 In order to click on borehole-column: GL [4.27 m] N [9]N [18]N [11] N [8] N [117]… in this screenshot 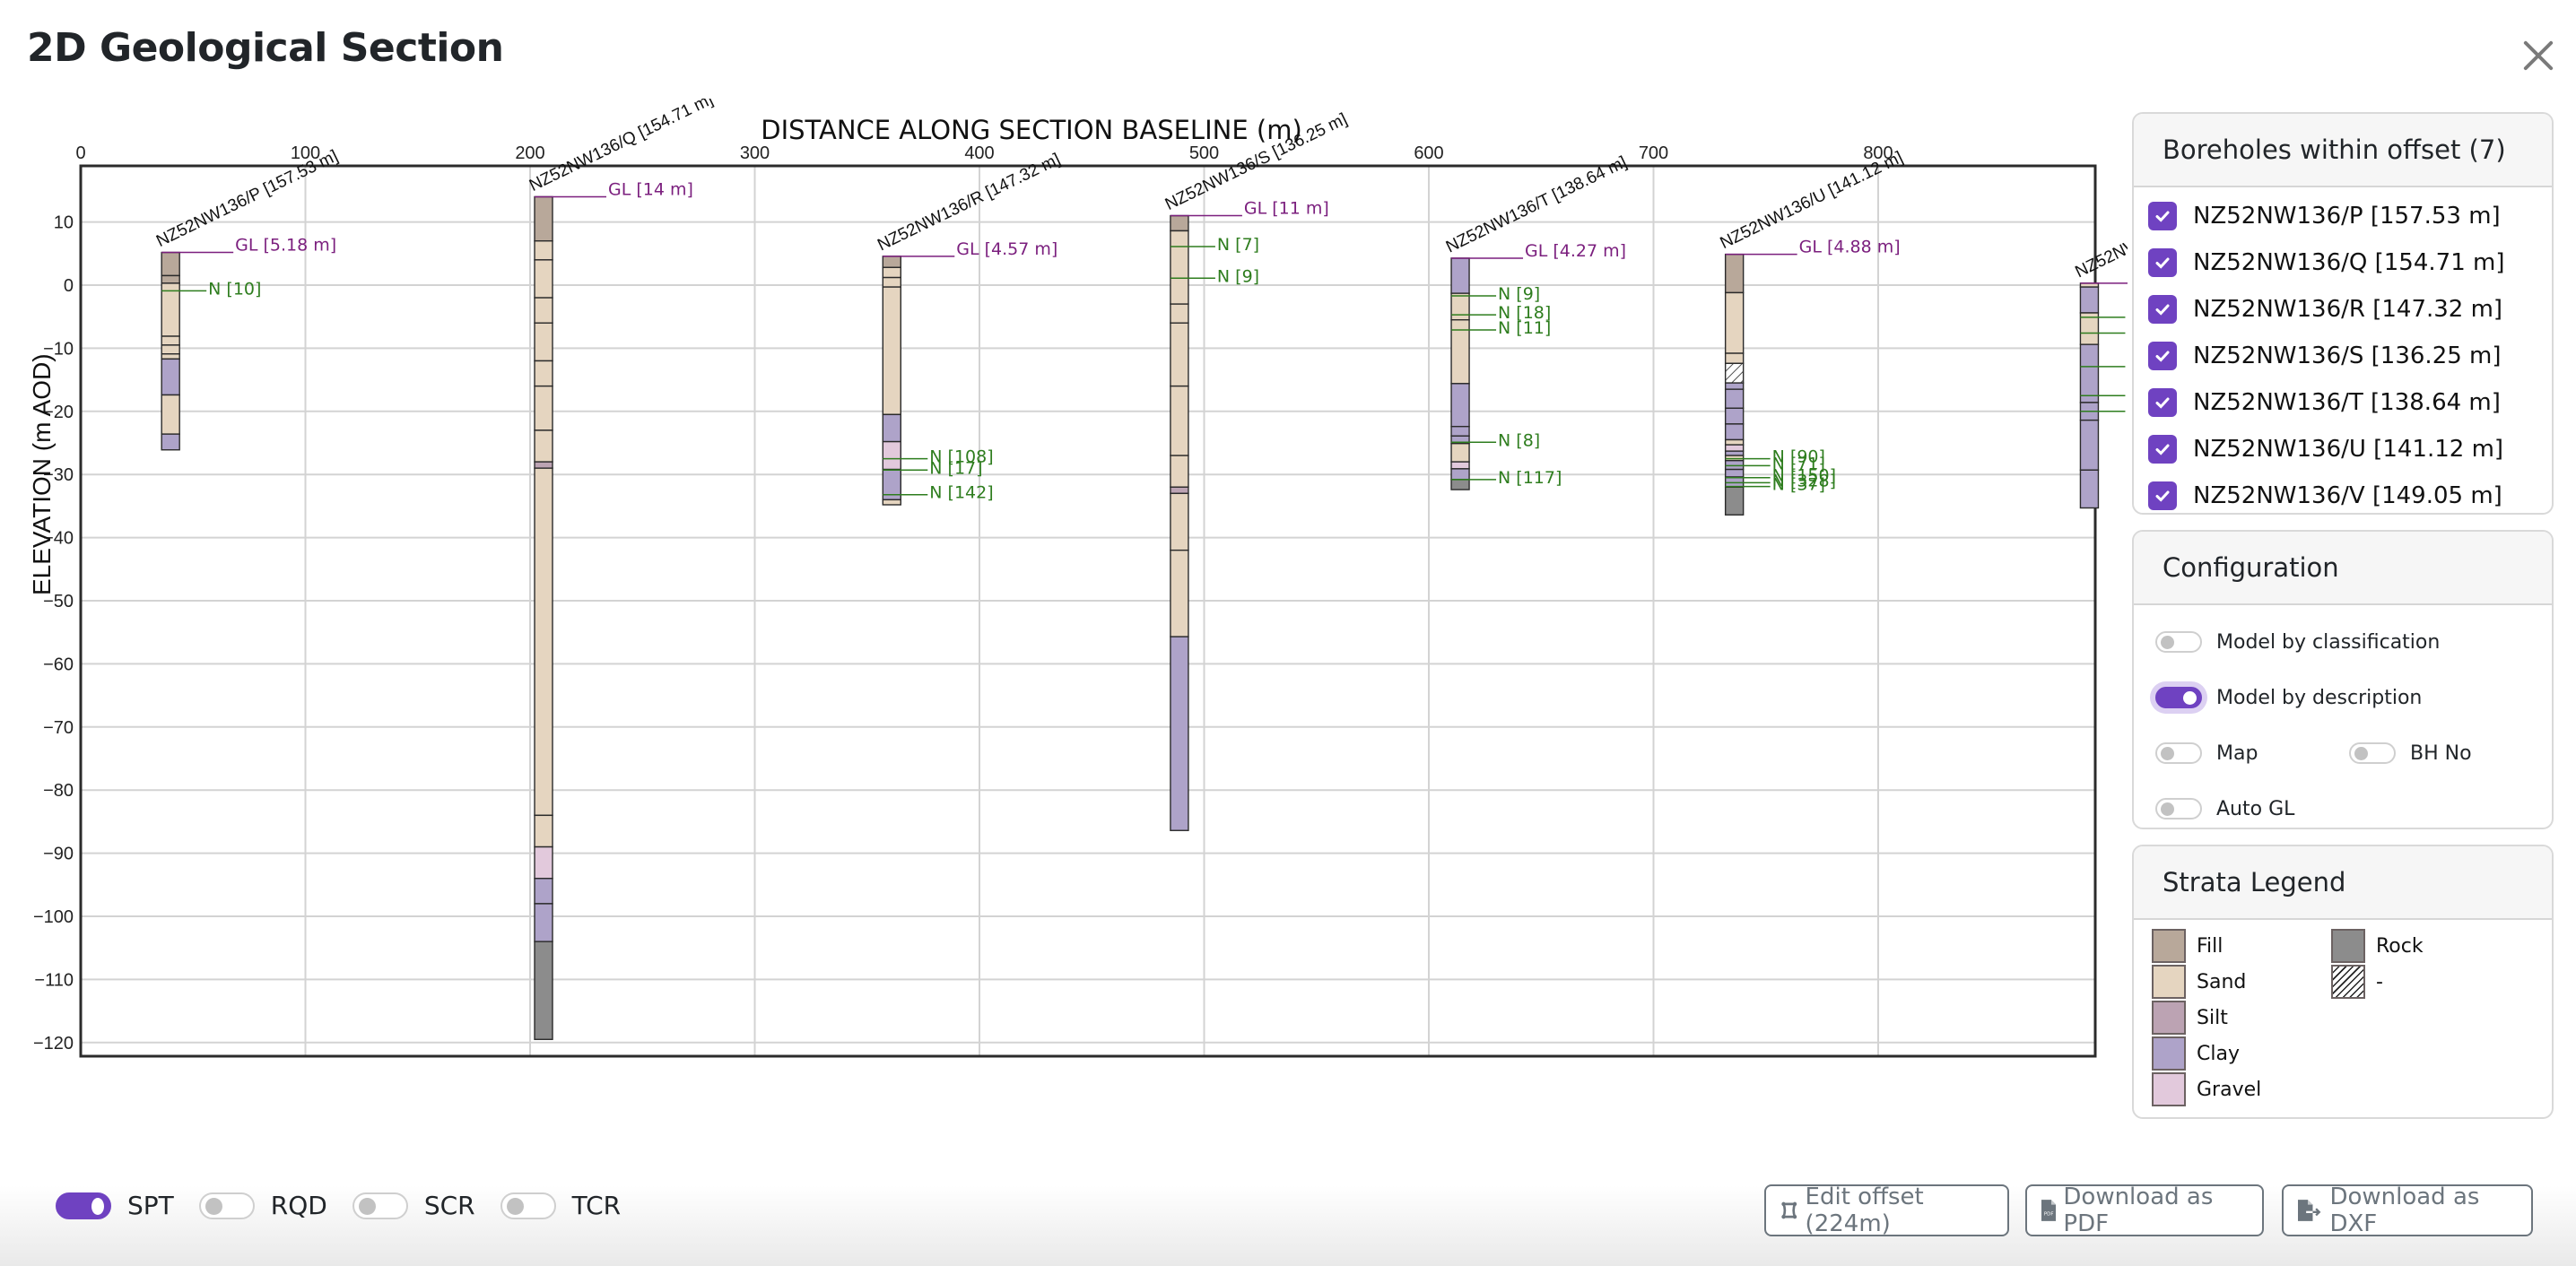, I will do `click(1536, 321)`.